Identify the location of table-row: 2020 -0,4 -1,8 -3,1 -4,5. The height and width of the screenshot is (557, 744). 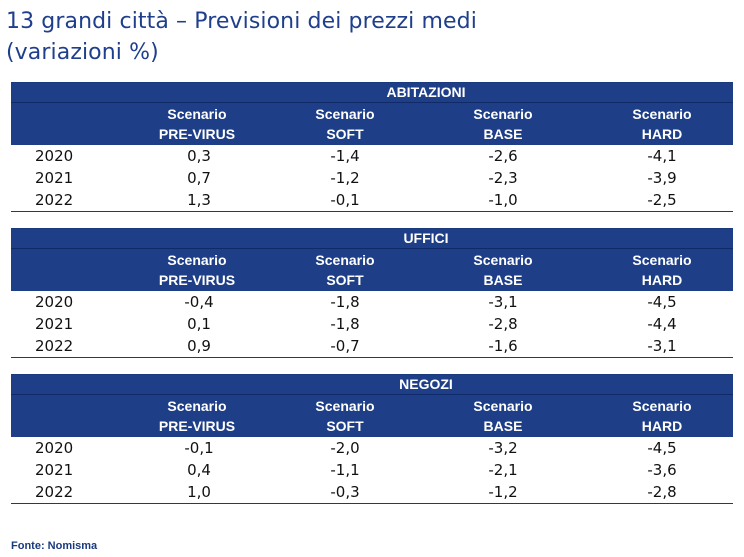
(372, 302).